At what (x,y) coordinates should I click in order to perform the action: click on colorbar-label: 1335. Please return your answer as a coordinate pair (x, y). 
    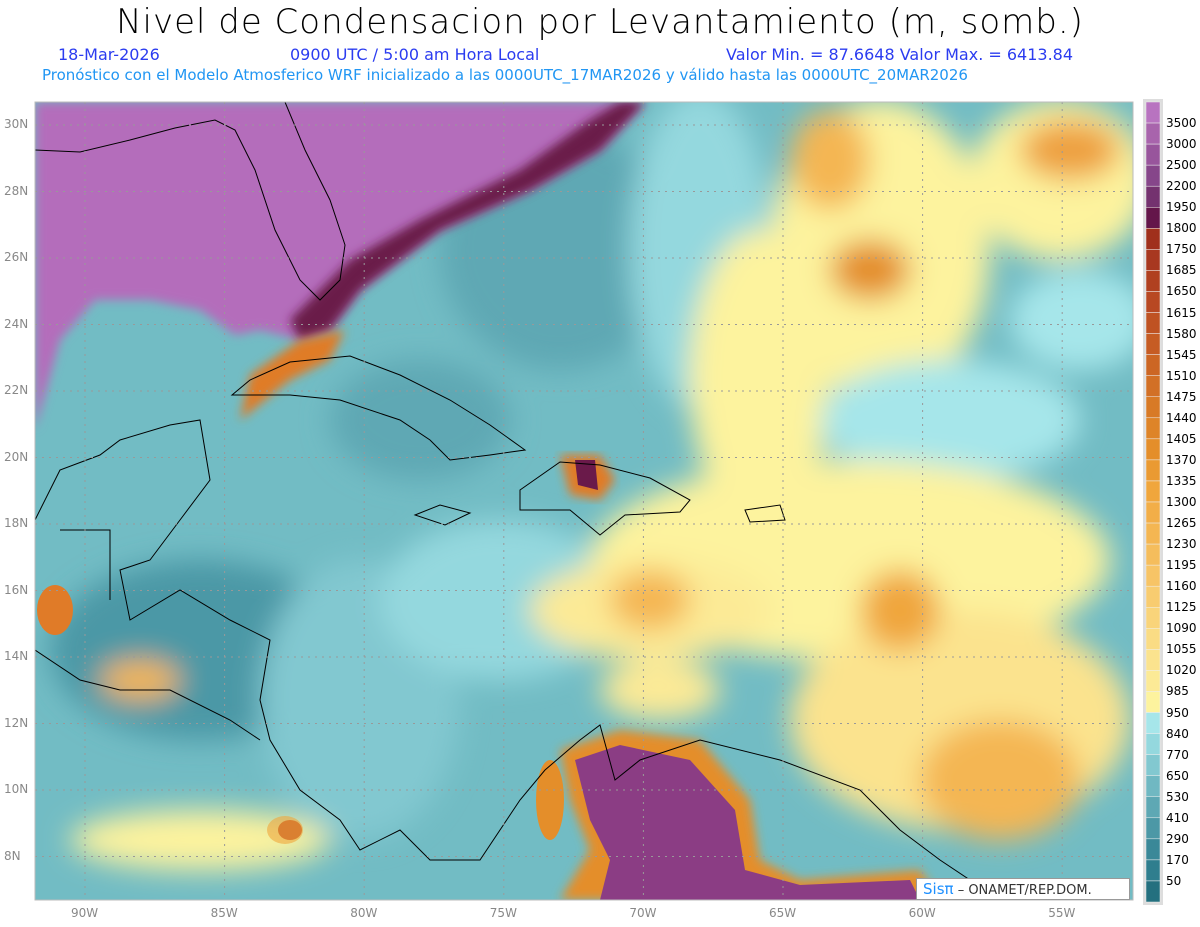
    Looking at the image, I should click on (1181, 480).